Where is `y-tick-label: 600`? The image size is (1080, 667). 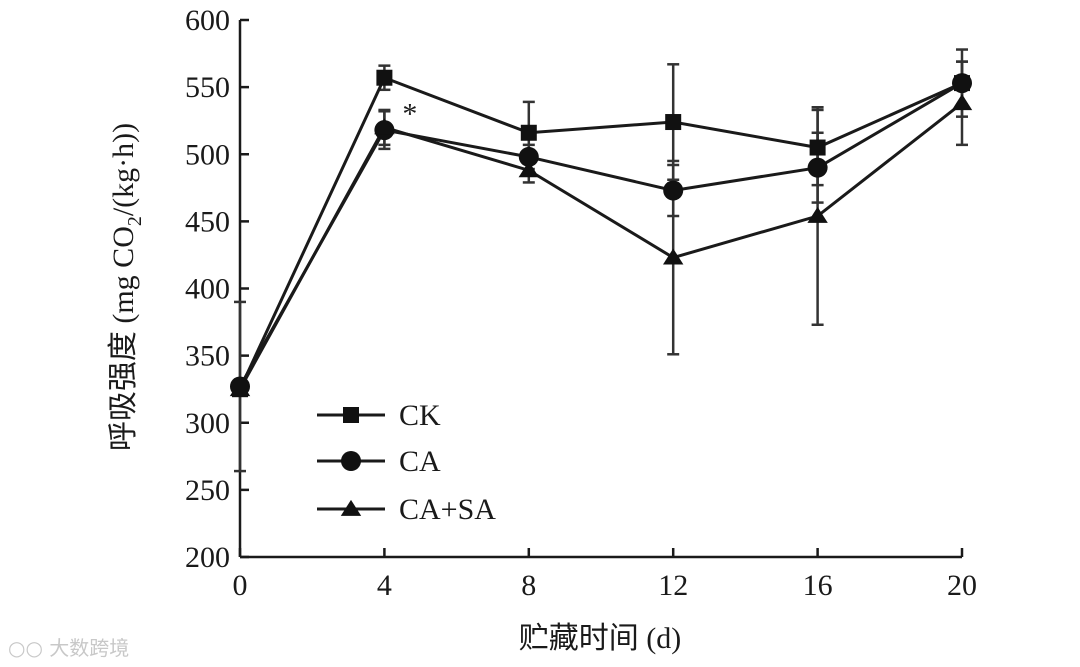 y-tick-label: 600 is located at coordinates (207, 20).